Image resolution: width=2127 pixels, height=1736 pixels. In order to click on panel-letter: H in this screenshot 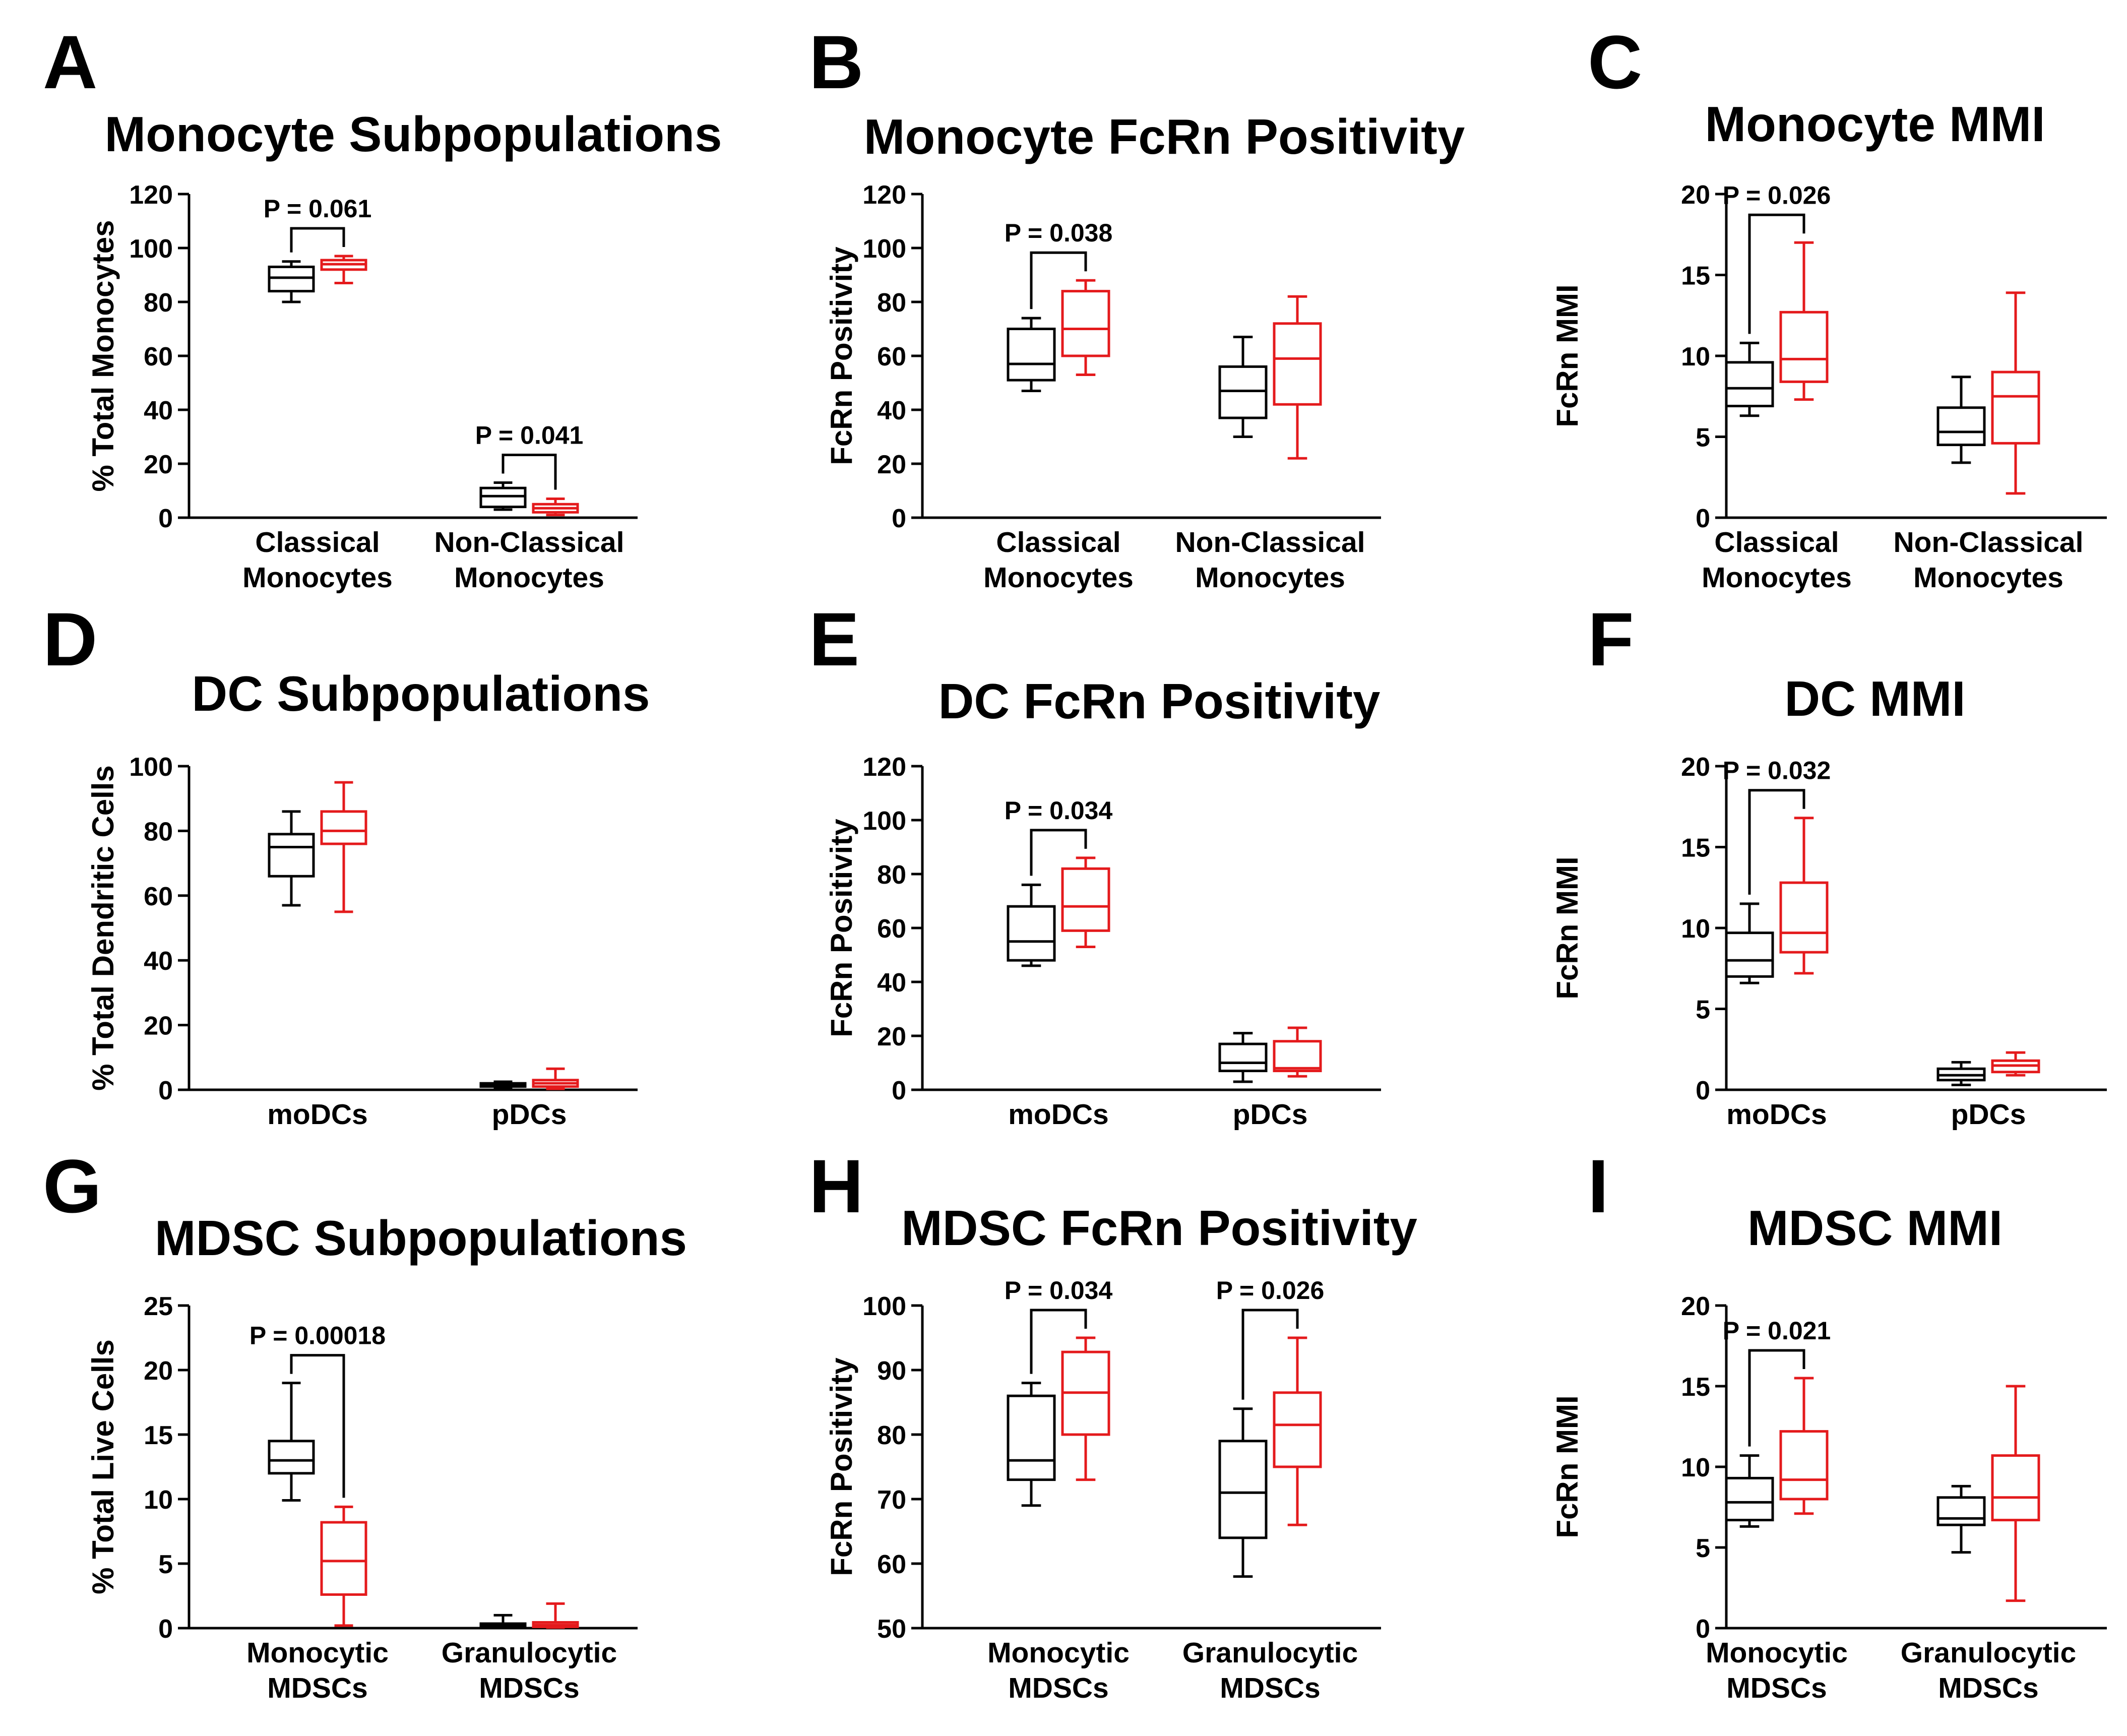, I will do `click(836, 1186)`.